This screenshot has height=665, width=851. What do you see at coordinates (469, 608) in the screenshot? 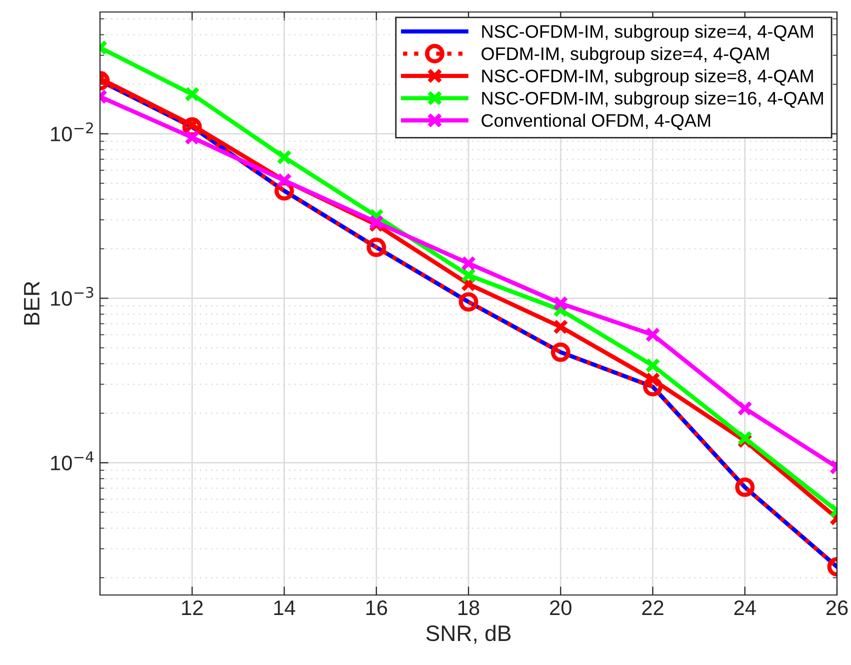
I see `x-tick-label: 18` at bounding box center [469, 608].